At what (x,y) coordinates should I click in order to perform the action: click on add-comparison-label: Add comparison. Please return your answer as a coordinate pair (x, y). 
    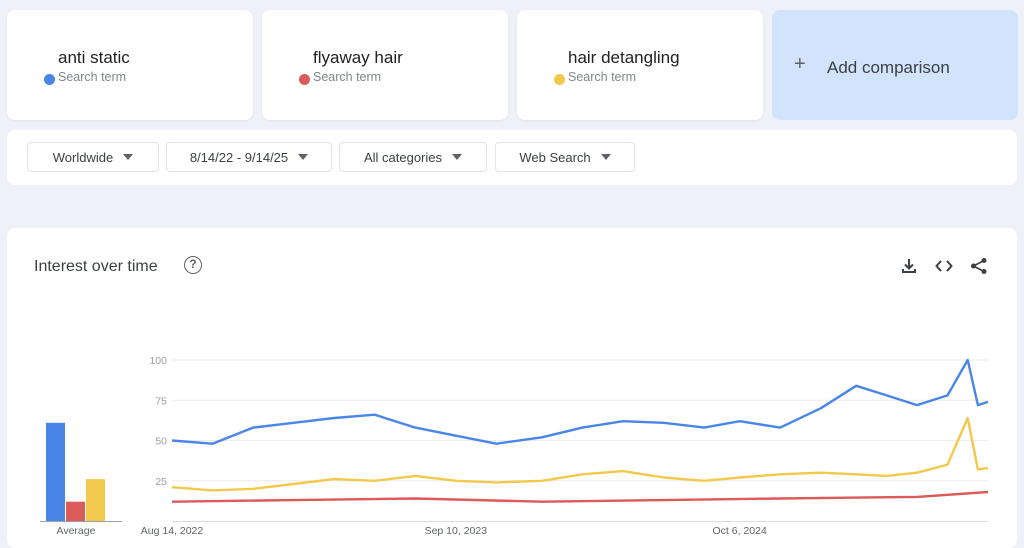
    Looking at the image, I should click on (888, 67).